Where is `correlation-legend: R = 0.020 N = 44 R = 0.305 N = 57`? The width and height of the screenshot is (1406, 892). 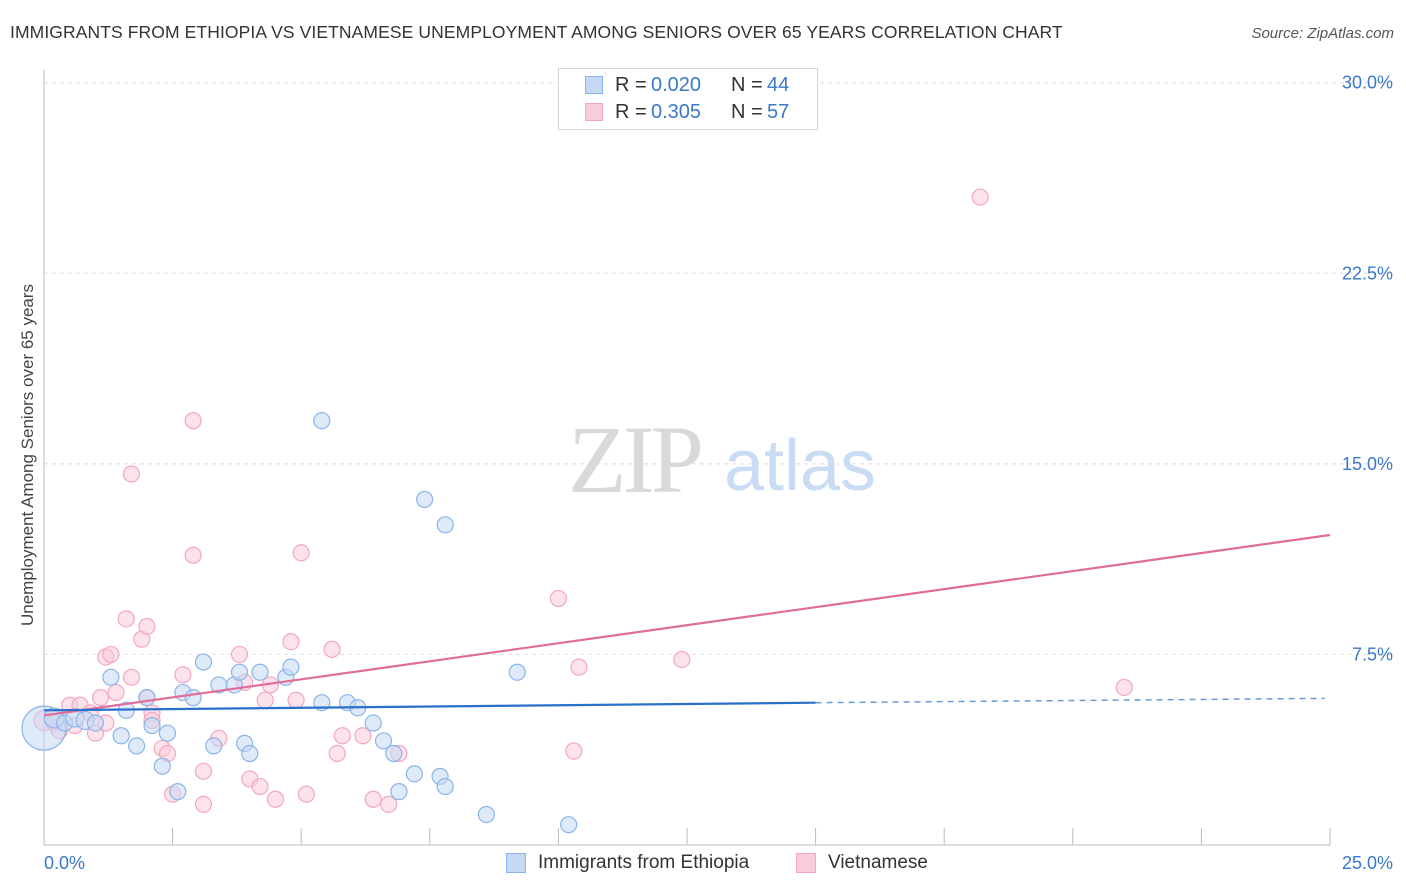 correlation-legend: R = 0.020 N = 44 R = 0.305 N = 57 is located at coordinates (688, 99).